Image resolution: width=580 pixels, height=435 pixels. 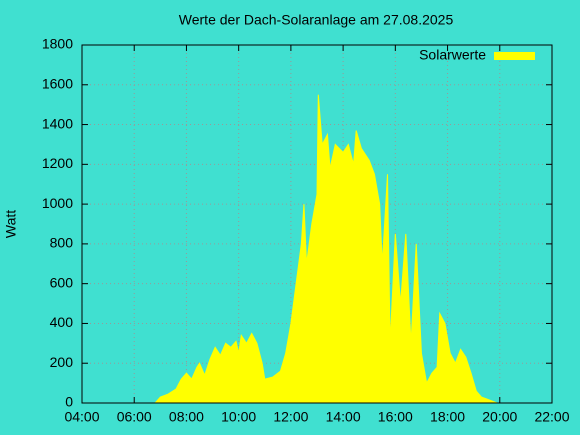 What do you see at coordinates (62, 362) in the screenshot?
I see `y-tick-label: 200` at bounding box center [62, 362].